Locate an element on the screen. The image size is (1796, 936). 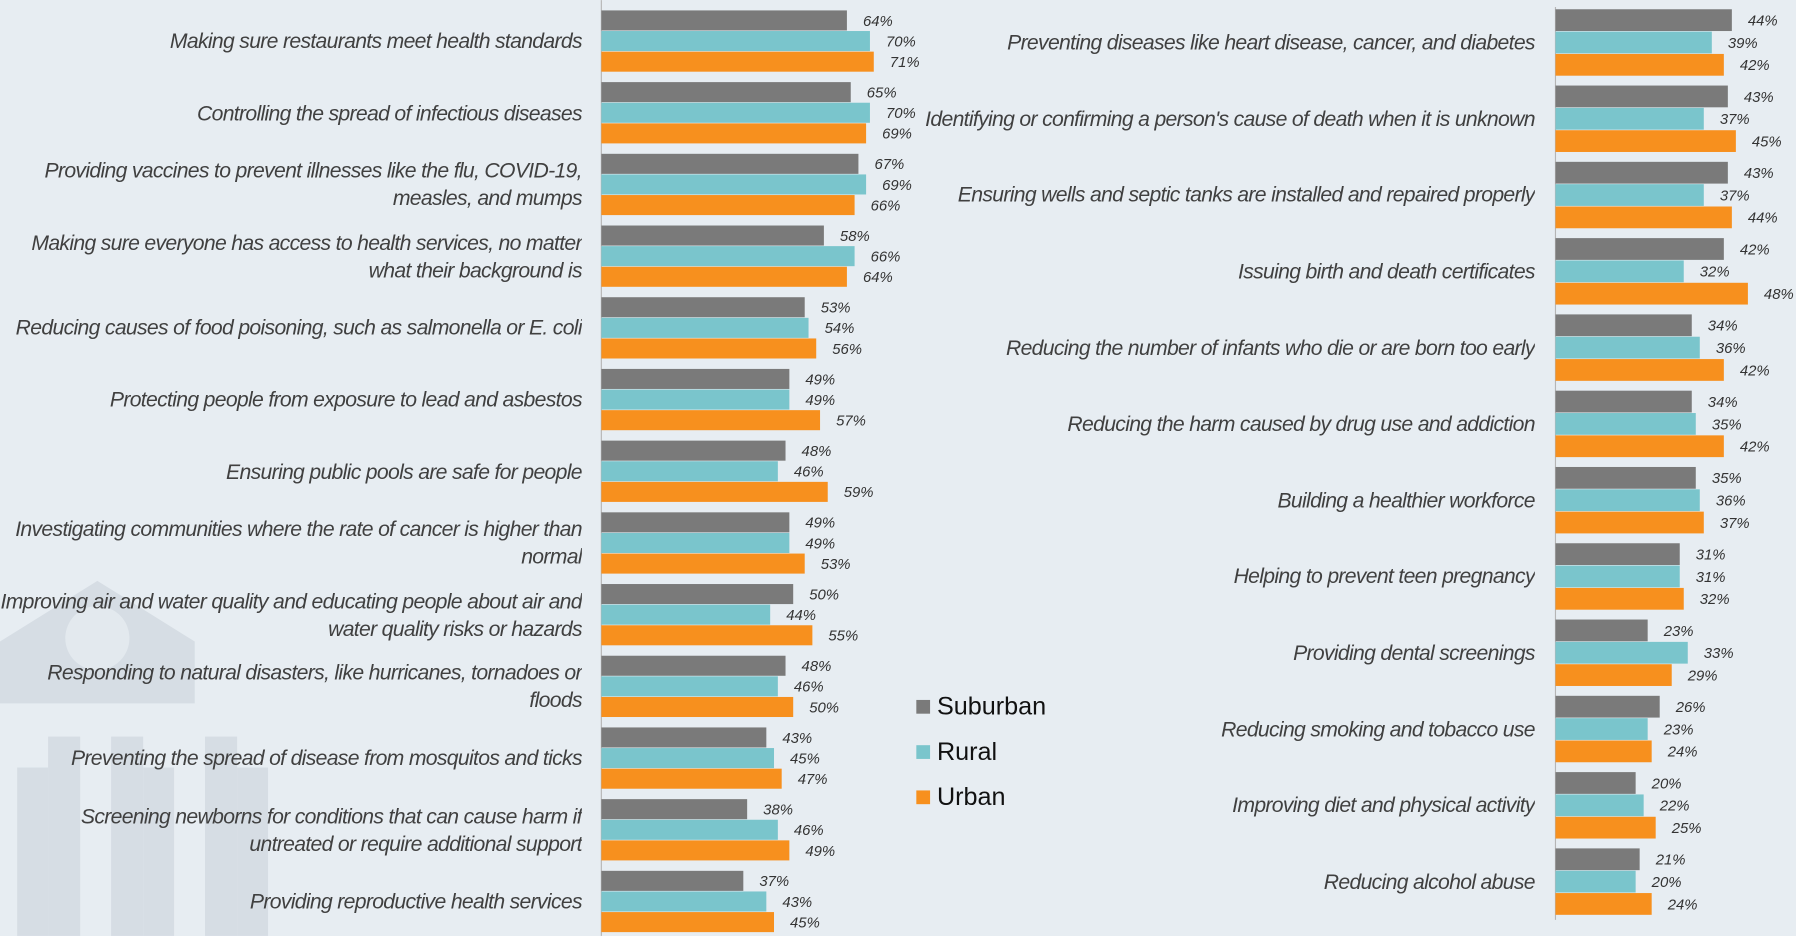
category-label-box: Issuing birth and death certificates is located at coordinates (1386, 271).